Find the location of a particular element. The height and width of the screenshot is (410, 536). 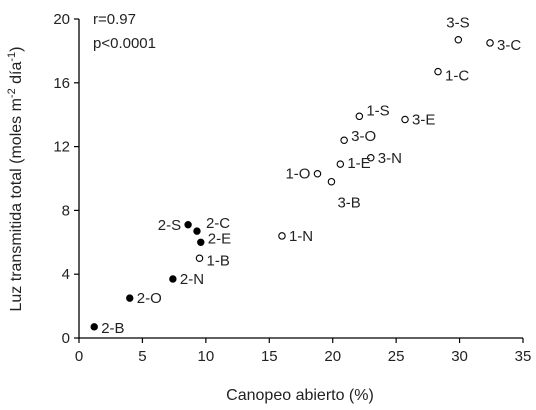

point-label-1-o: 1-O is located at coordinates (297, 174).